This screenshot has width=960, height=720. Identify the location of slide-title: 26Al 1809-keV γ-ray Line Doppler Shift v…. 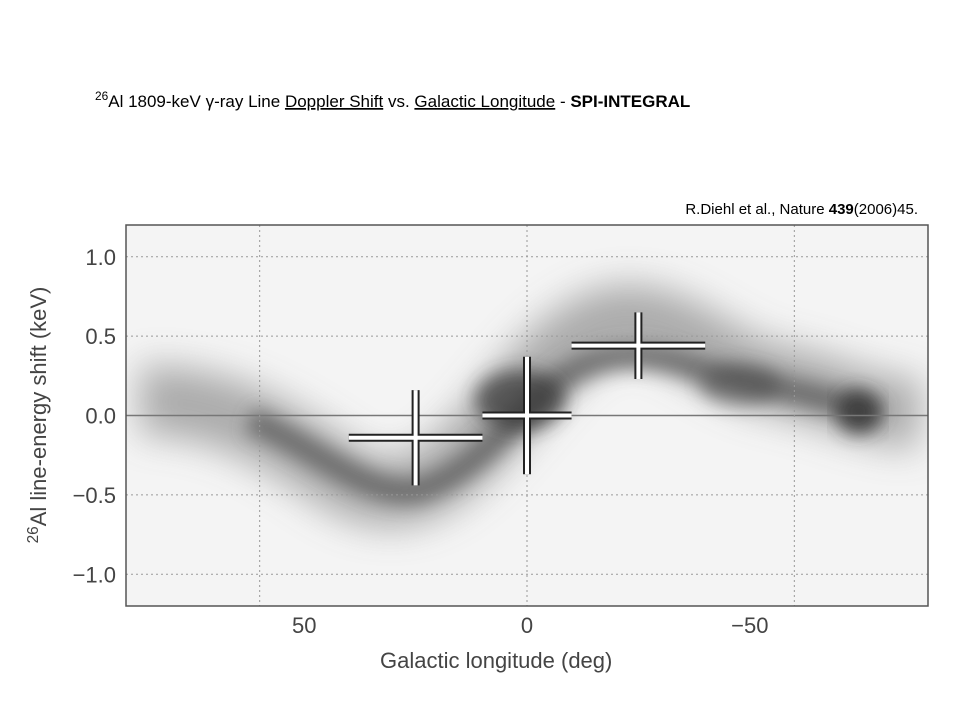
(392, 100).